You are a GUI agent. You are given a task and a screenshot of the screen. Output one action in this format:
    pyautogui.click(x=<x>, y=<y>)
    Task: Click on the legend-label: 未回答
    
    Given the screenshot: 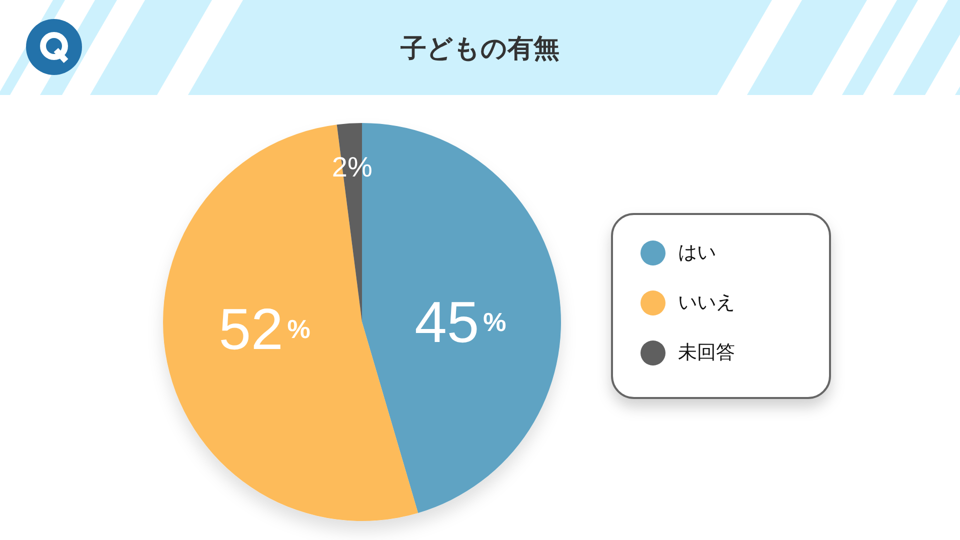 What is the action you would take?
    pyautogui.click(x=706, y=353)
    